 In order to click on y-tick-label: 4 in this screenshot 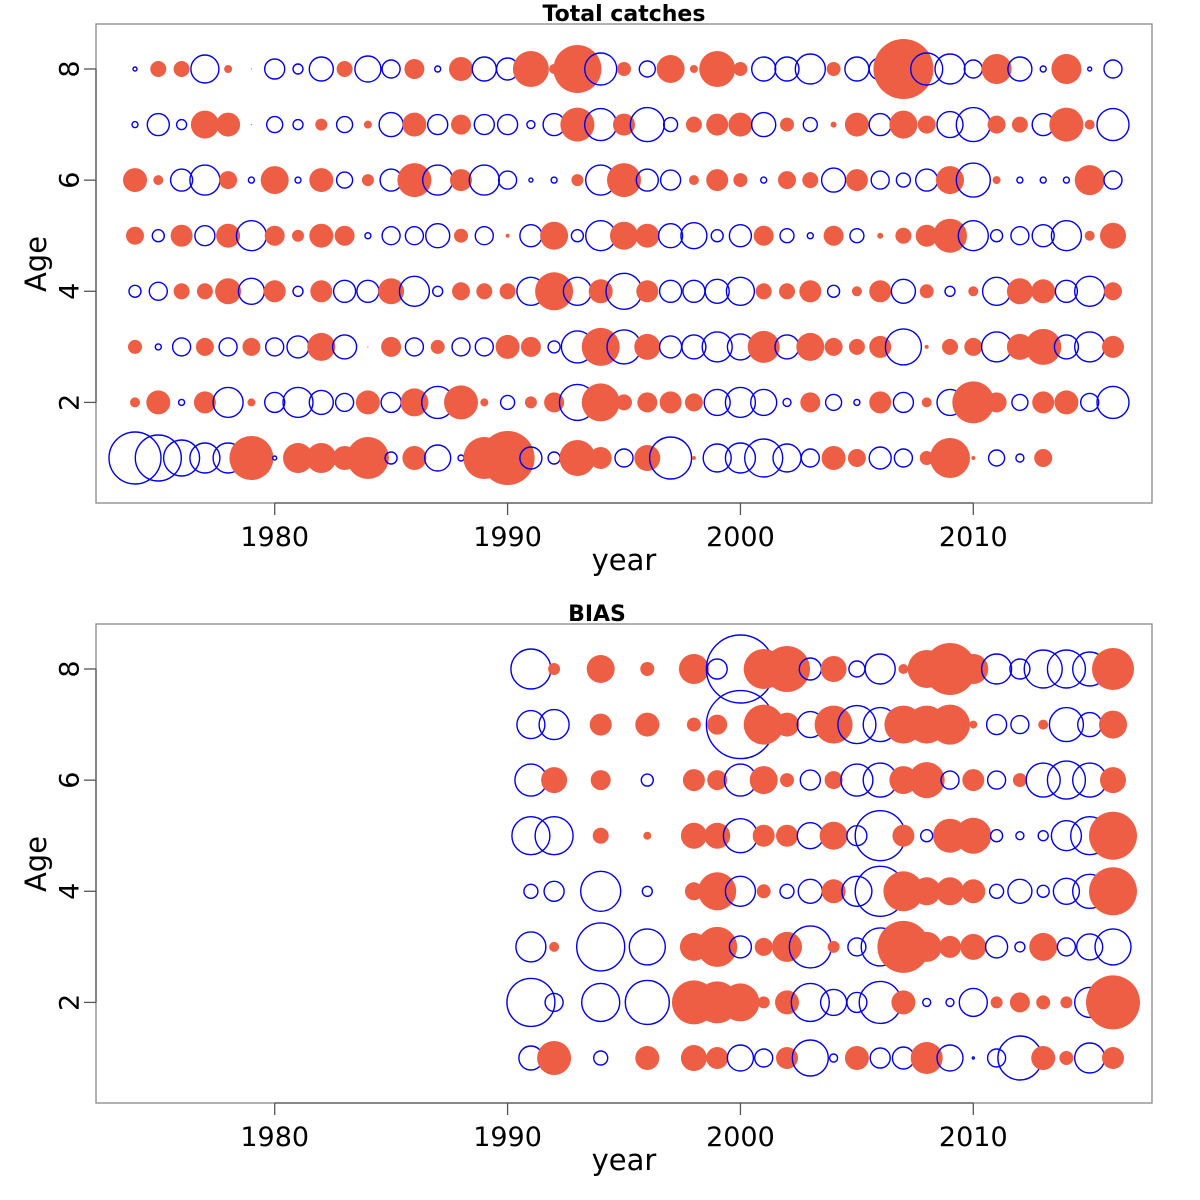, I will do `click(69, 891)`.